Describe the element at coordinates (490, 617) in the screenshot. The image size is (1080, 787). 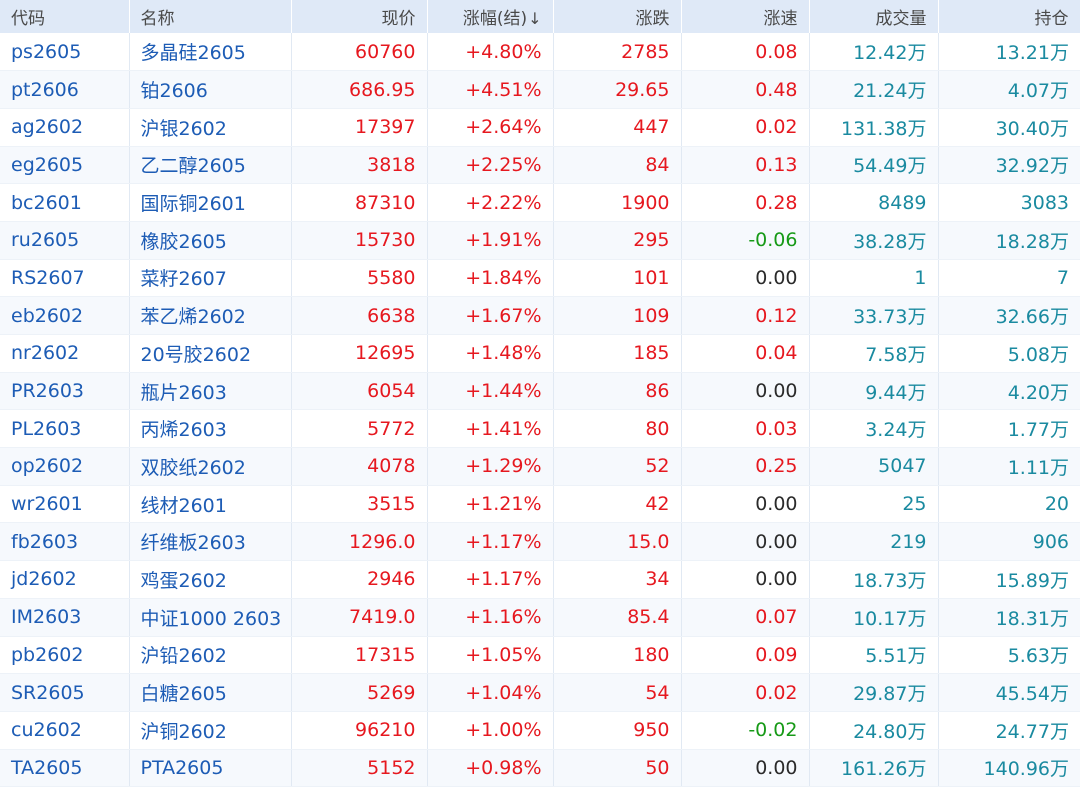
I see `cell-change-pct: +1.16%` at that location.